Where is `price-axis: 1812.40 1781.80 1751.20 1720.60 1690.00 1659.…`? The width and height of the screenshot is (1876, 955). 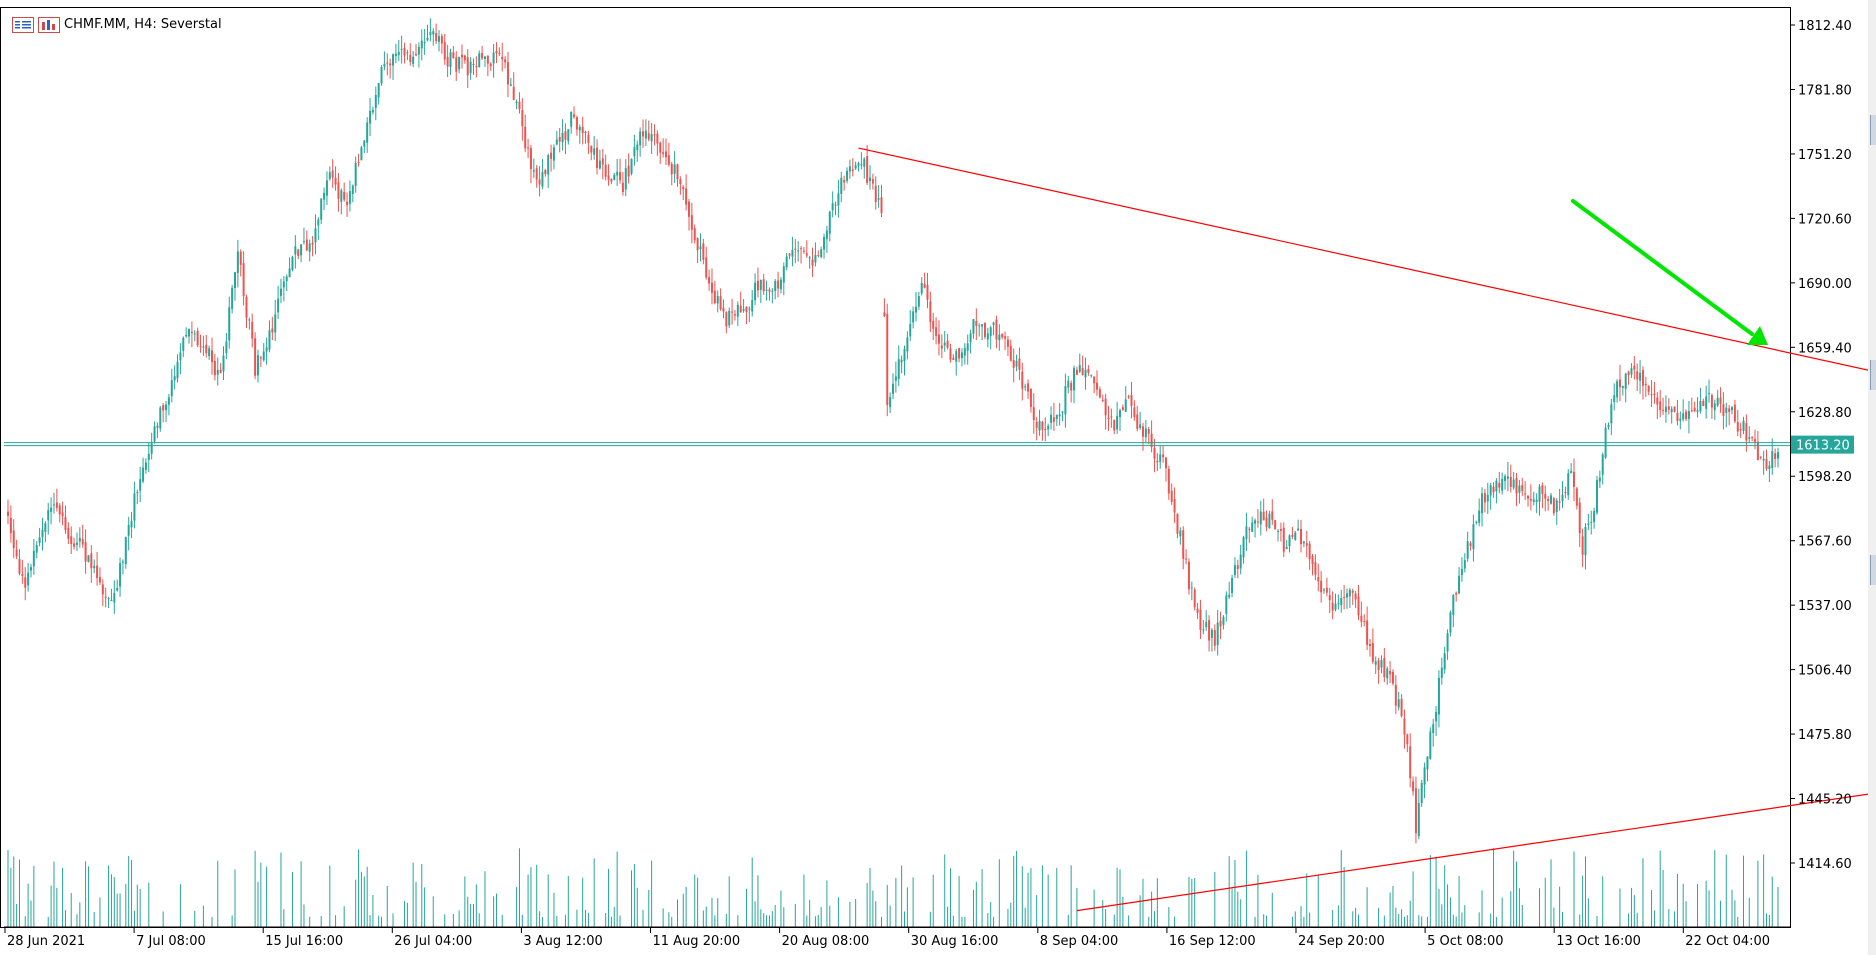
price-axis: 1812.40 1781.80 1751.20 1720.60 1690.00 1659.… is located at coordinates (1822, 445).